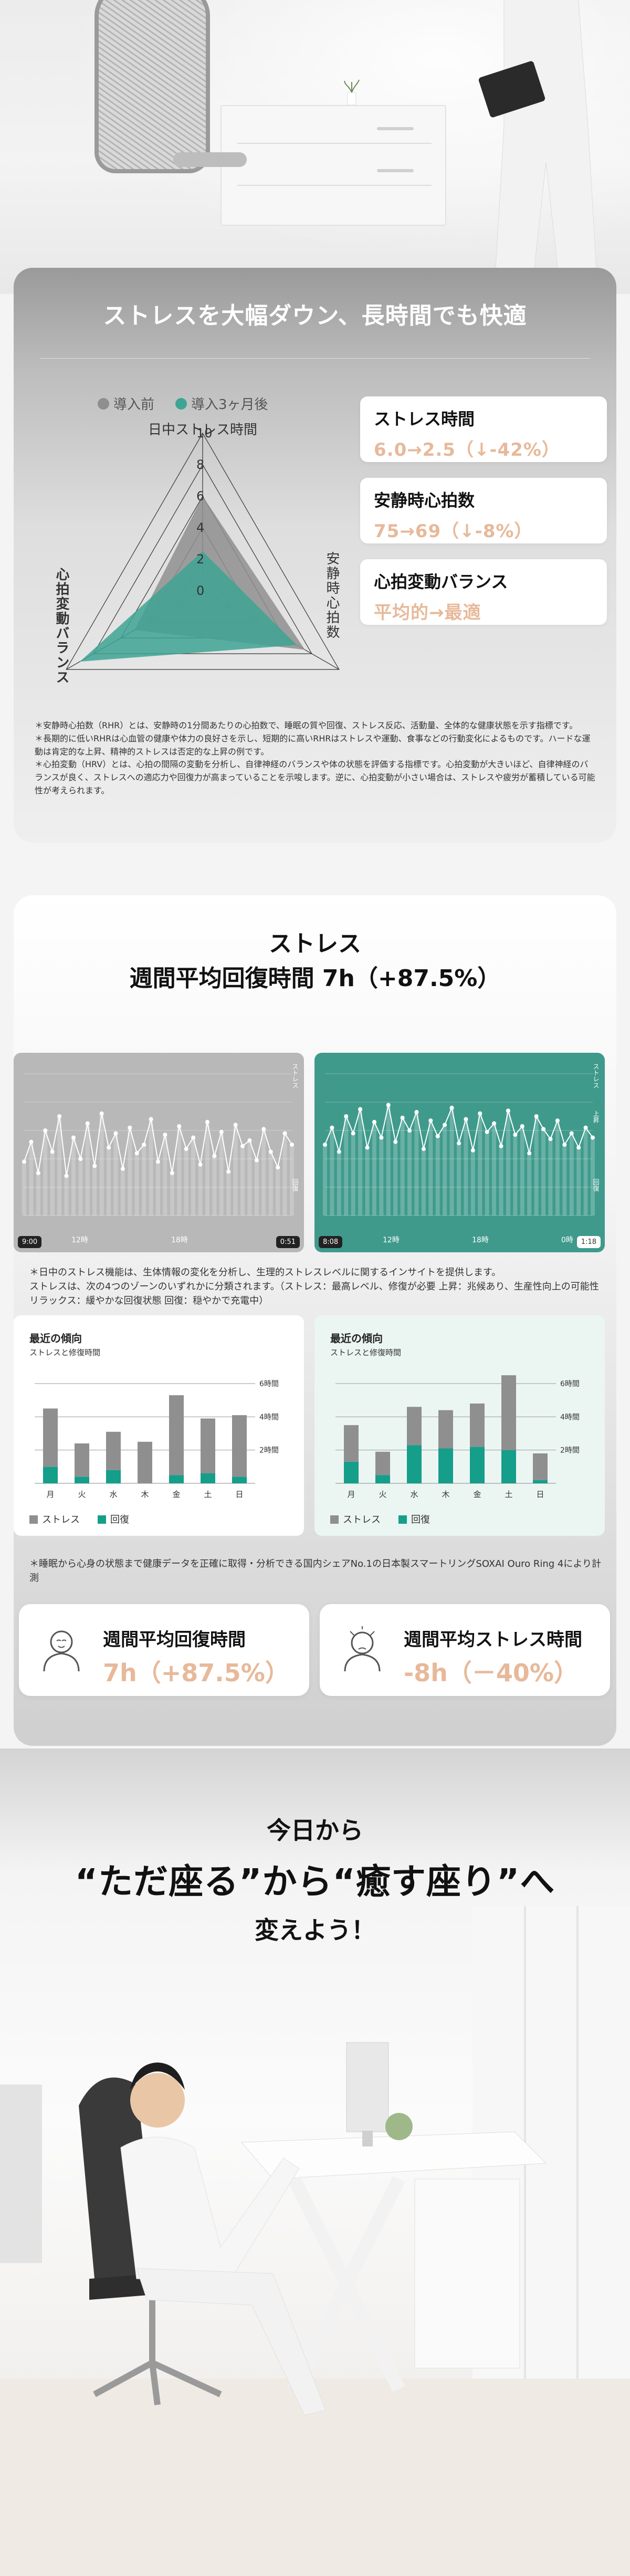 The image size is (630, 2576). I want to click on summary-stress: 週間平均ストレス時間 -8h（－40%）, so click(465, 1650).